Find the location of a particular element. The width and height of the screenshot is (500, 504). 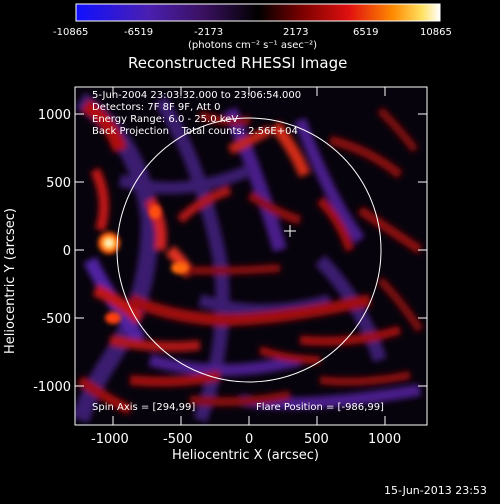

spin-axis-marker is located at coordinates (290, 231).